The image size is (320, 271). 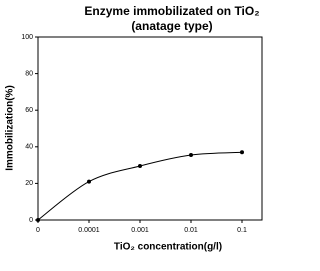 What do you see at coordinates (29, 147) in the screenshot?
I see `y-tick-label: 40` at bounding box center [29, 147].